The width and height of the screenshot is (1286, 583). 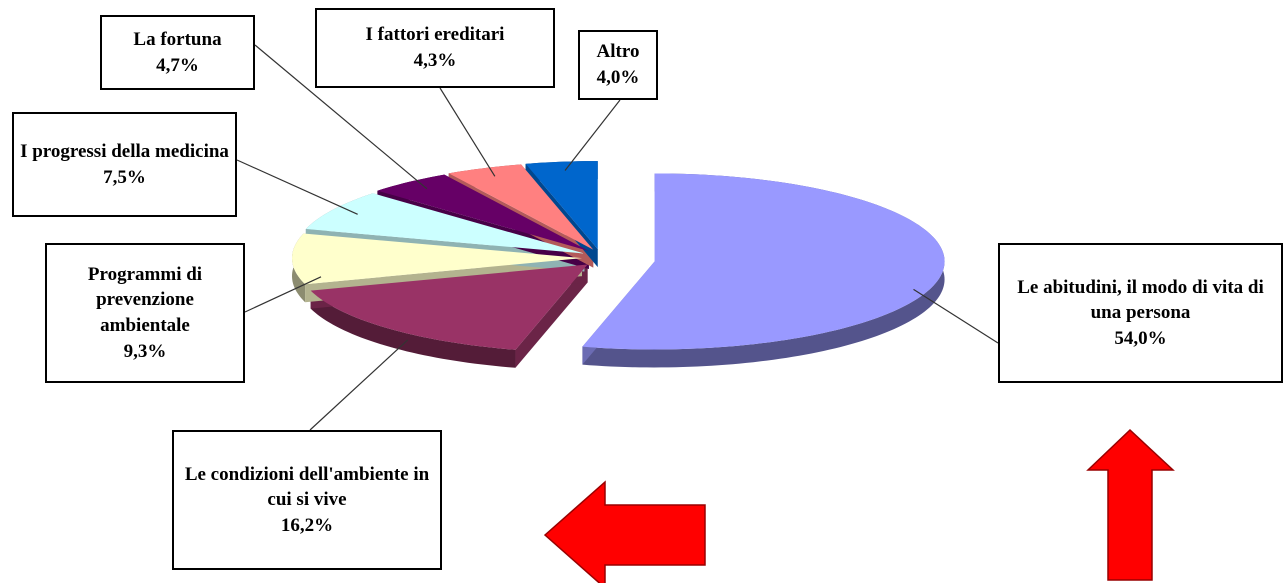 I want to click on category-label: I fattori ereditari, so click(x=435, y=35).